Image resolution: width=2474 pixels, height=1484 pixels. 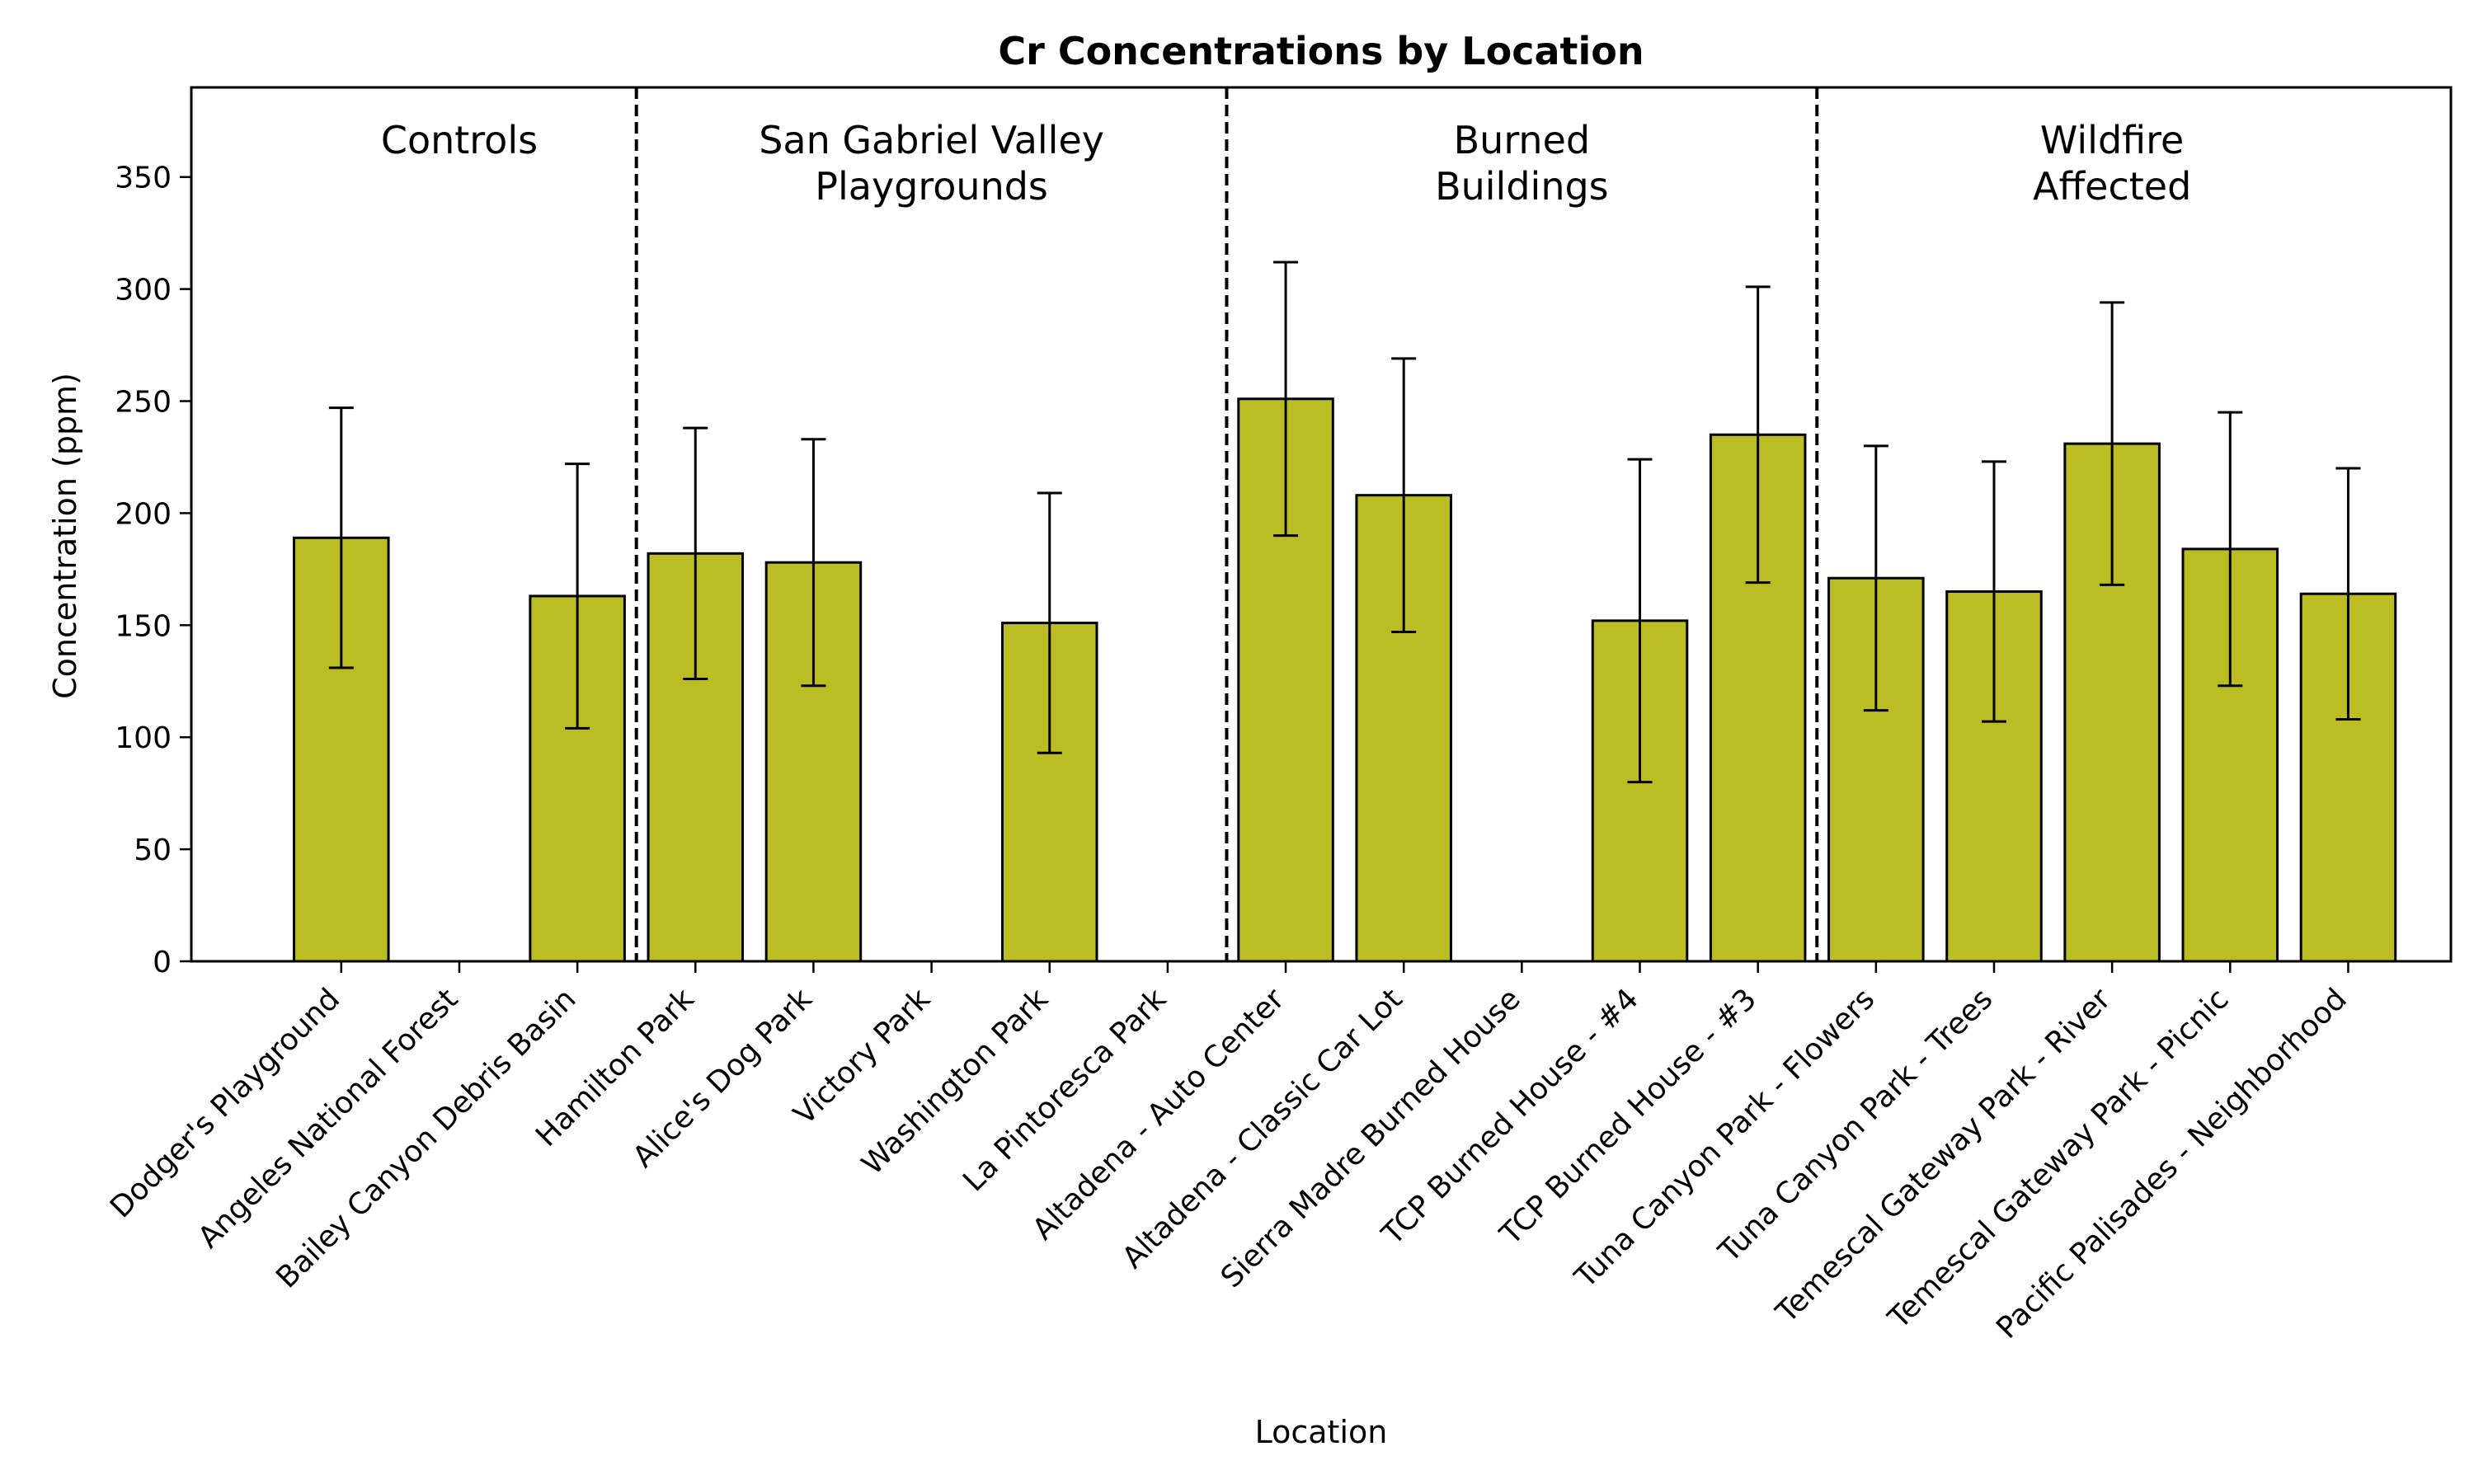 What do you see at coordinates (1321, 51) in the screenshot?
I see `chart-title: Cr Concentrations by Location` at bounding box center [1321, 51].